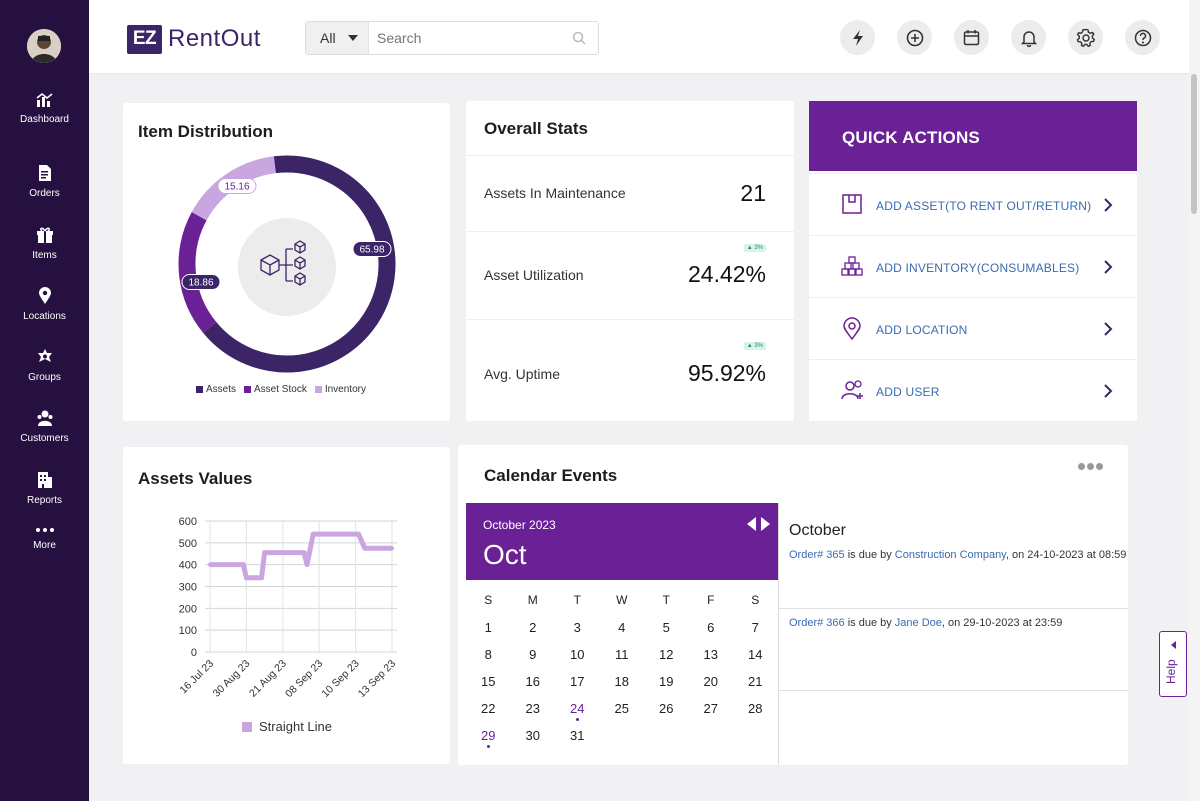 The image size is (1200, 801). I want to click on calendar-day: 24, so click(577, 708).